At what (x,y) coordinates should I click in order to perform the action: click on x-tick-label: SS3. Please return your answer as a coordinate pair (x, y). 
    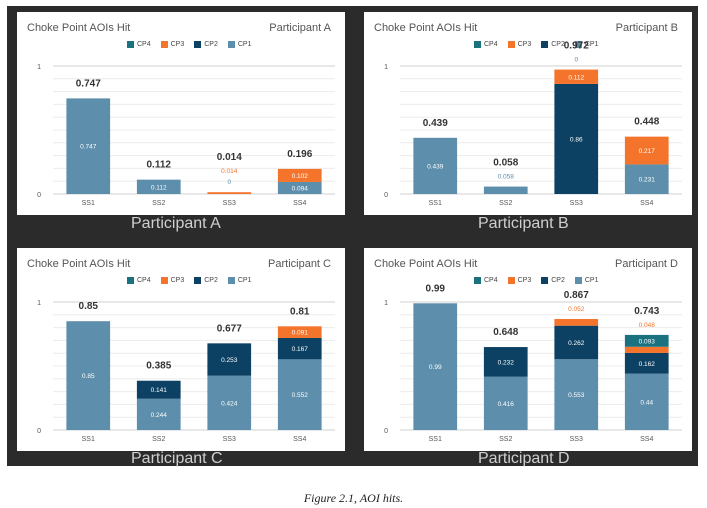
    Looking at the image, I should click on (576, 439).